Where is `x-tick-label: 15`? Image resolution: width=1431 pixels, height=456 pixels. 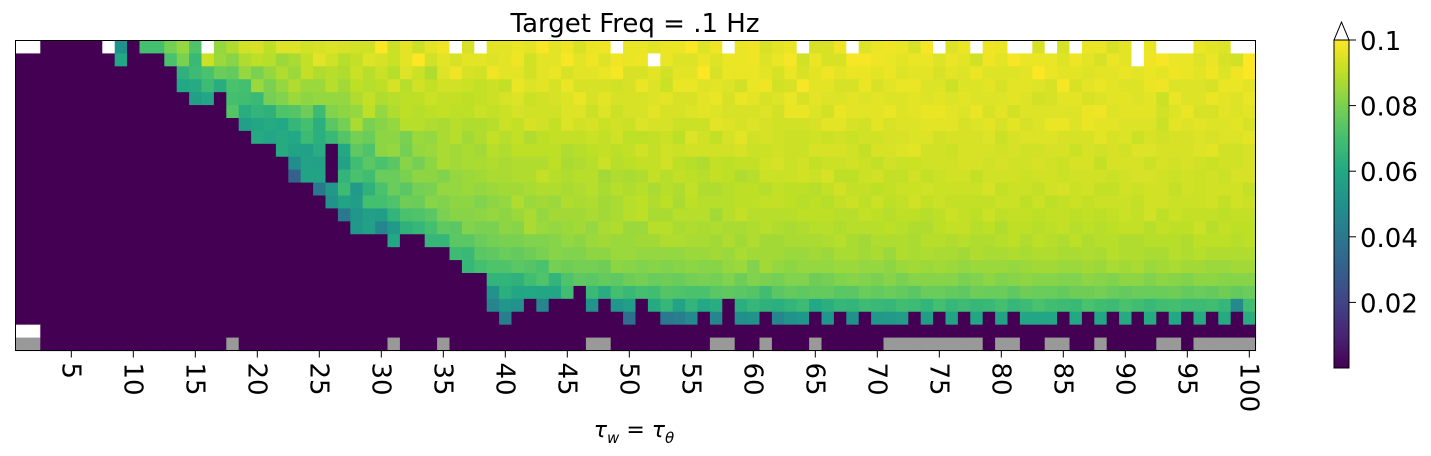
x-tick-label: 15 is located at coordinates (194, 379).